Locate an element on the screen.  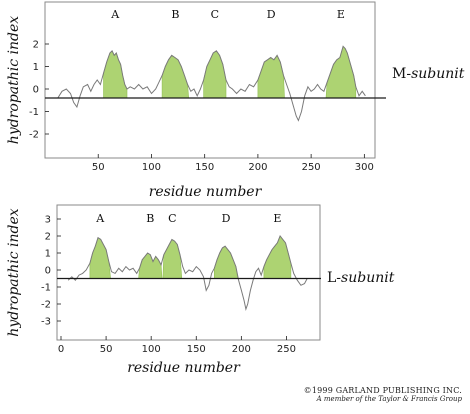
subunit-label: L-subunit is located at coordinates (361, 278).